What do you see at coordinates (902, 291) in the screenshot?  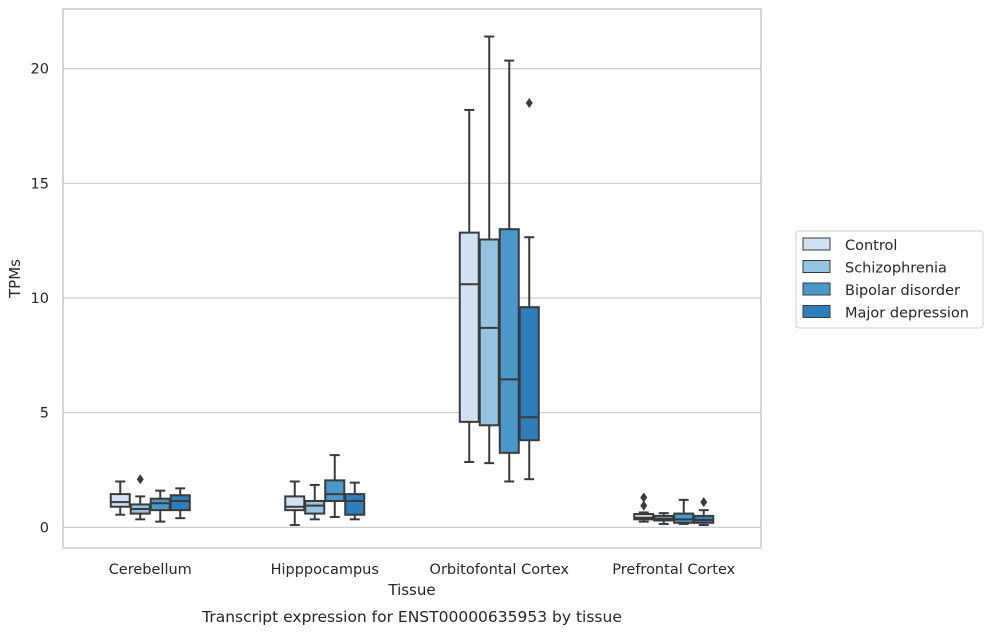 I see `legend-label: Bipolar disorder` at bounding box center [902, 291].